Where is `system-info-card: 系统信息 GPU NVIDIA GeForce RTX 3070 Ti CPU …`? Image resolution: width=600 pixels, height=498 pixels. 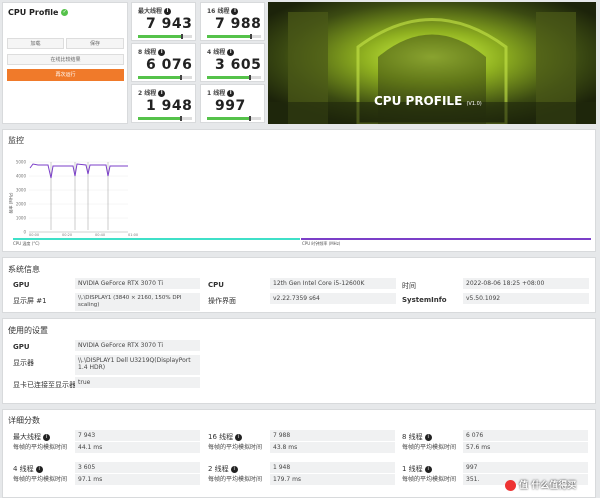 system-info-card: 系统信息 GPU NVIDIA GeForce RTX 3070 Ti CPU … is located at coordinates (299, 285).